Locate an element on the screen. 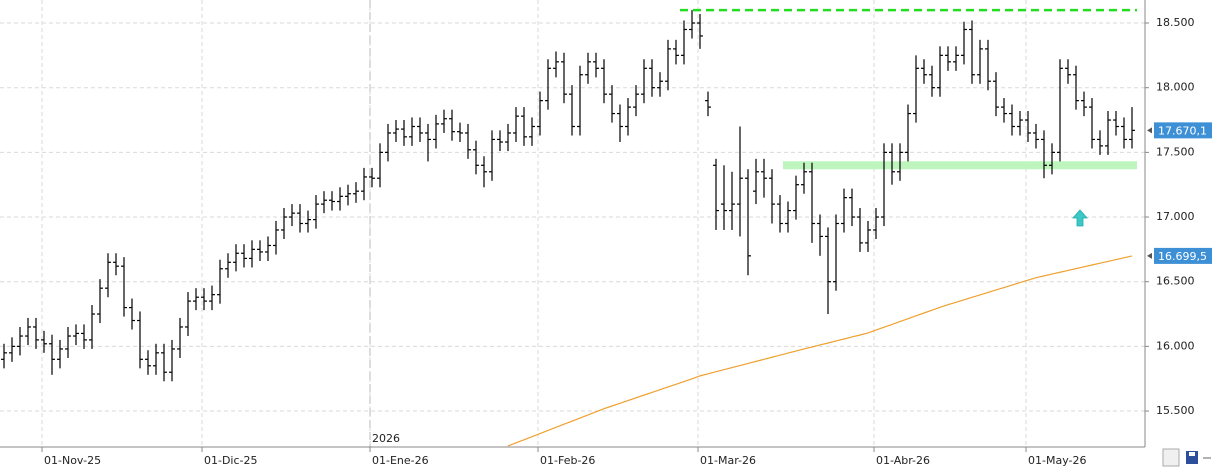  y-tick-label: 16.500 is located at coordinates (1175, 281).